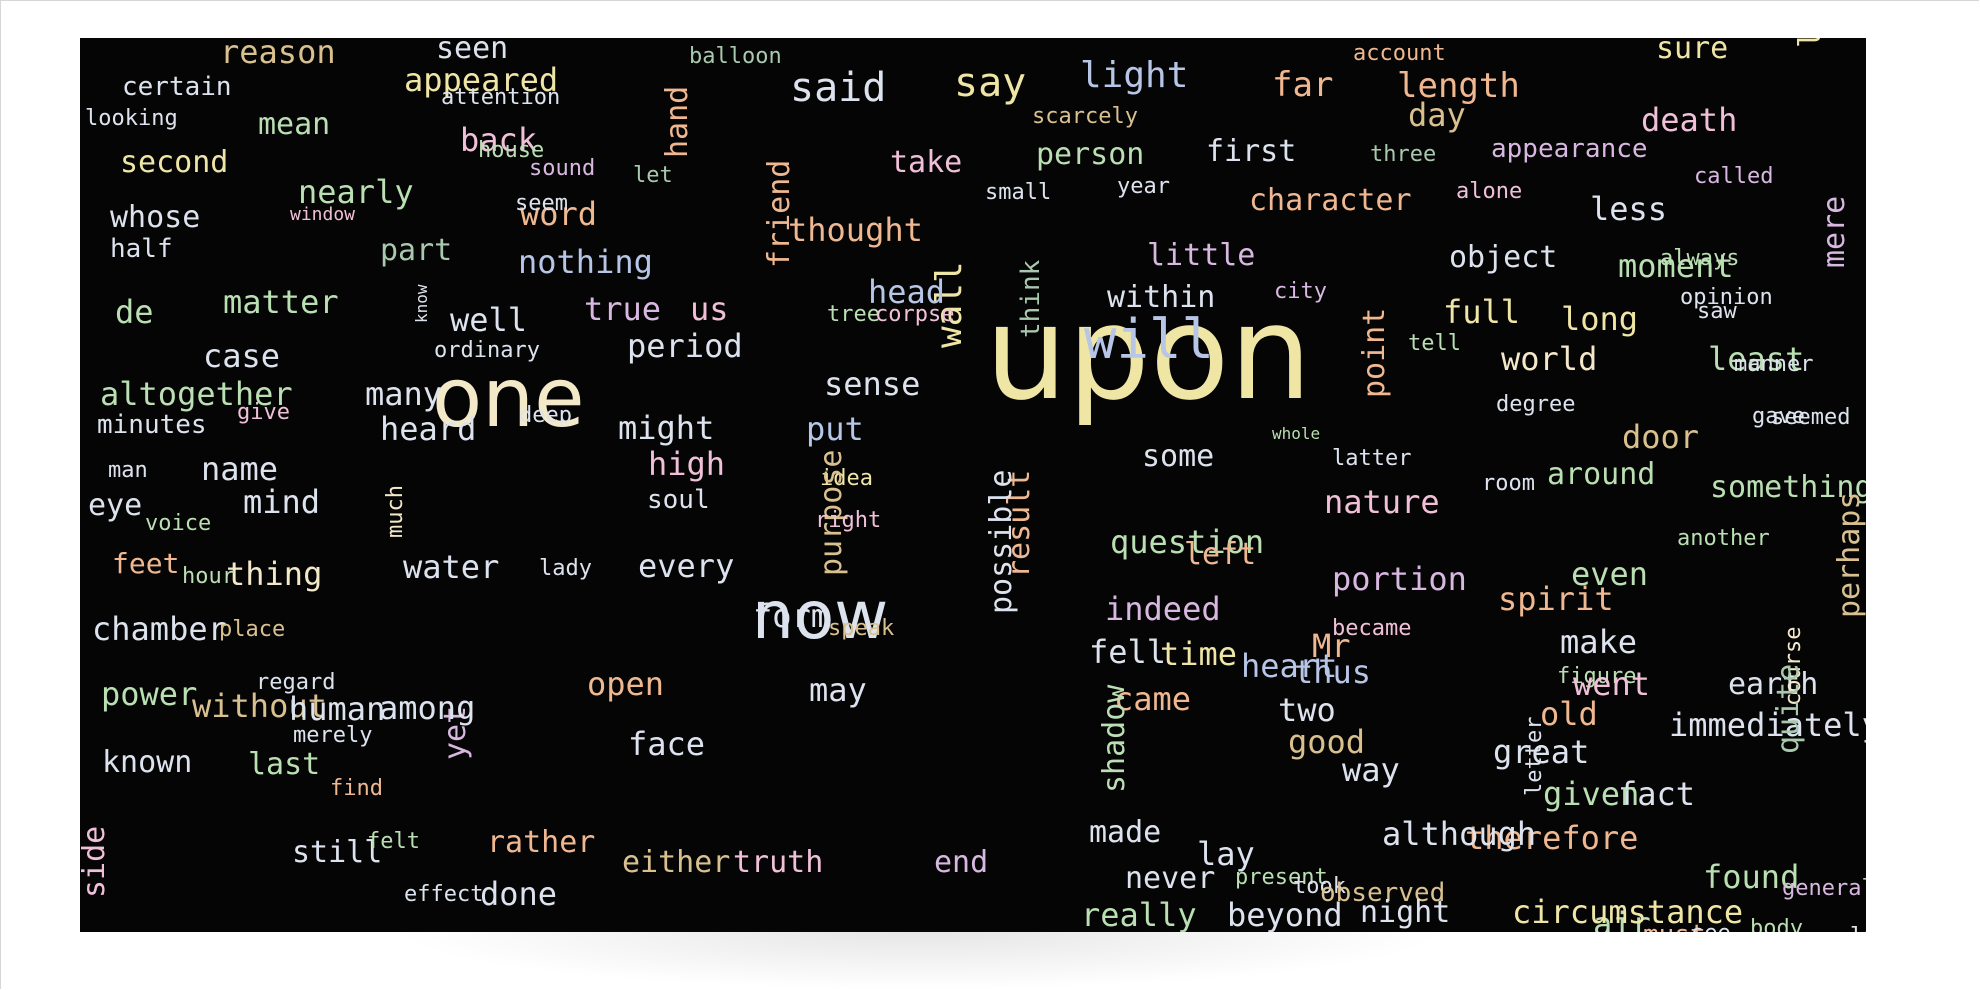  Describe the element at coordinates (177, 87) in the screenshot. I see `cloud-word: certain` at that location.